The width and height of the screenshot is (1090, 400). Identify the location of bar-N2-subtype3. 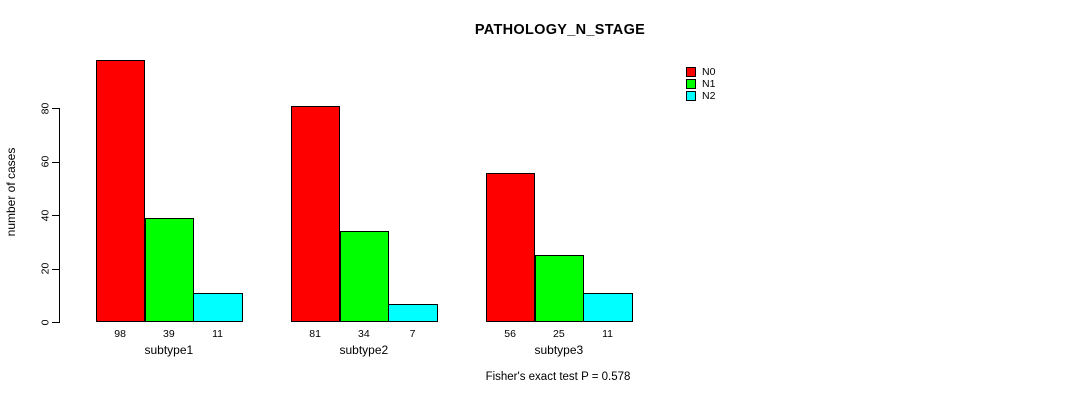
(608, 307).